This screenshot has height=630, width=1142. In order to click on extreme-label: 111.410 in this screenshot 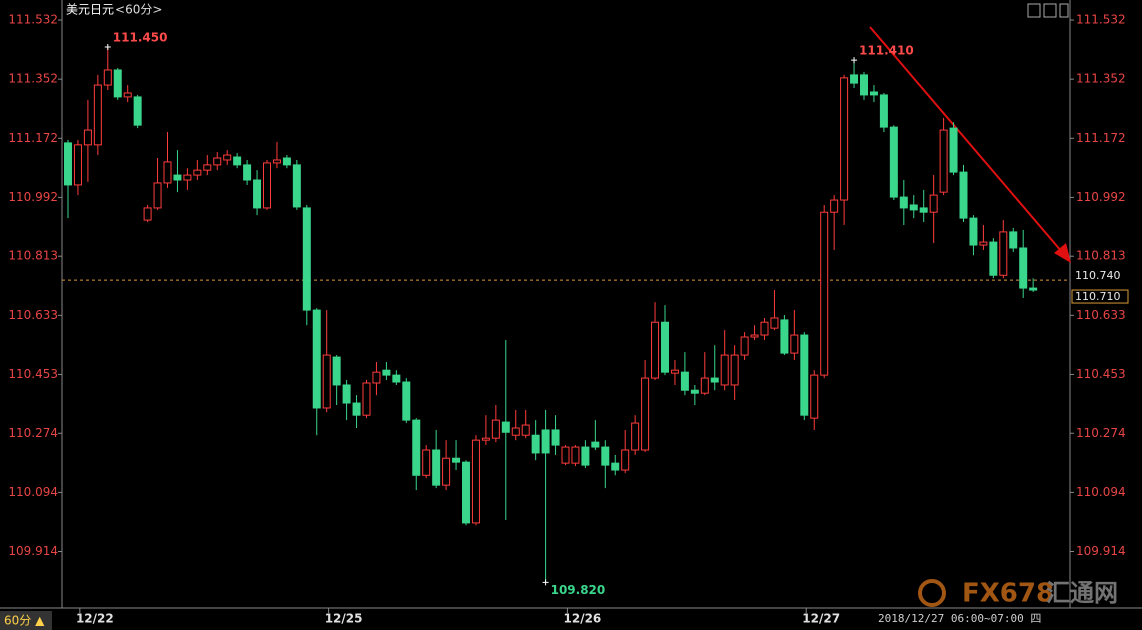, I will do `click(886, 51)`.